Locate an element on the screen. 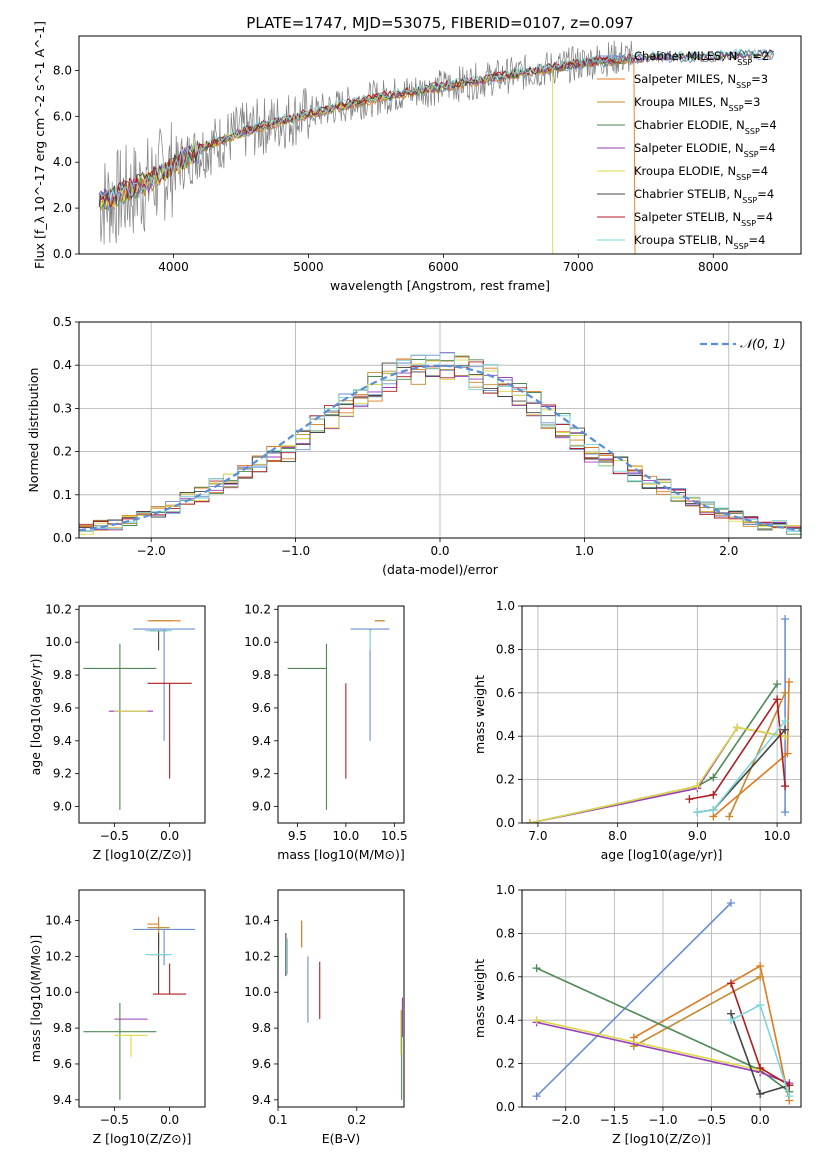  x-tick-label: −1.0 is located at coordinates (662, 1120).